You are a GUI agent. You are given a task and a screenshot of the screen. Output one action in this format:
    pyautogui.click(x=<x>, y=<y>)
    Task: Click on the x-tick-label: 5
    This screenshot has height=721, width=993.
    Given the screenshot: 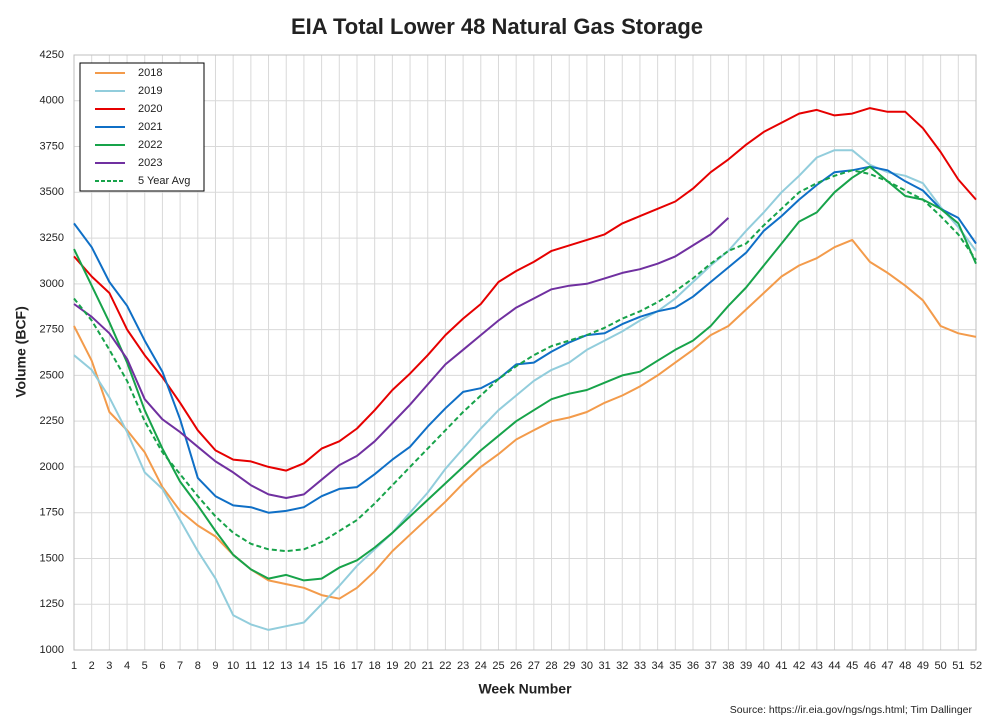 What is the action you would take?
    pyautogui.click(x=145, y=666)
    